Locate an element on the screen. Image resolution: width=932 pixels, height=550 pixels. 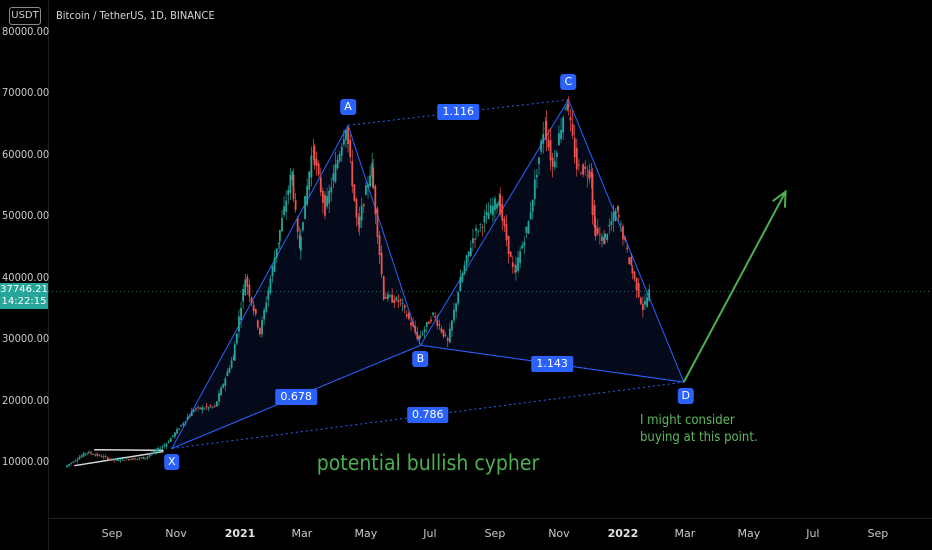
projection-arrow is located at coordinates (734, 287).